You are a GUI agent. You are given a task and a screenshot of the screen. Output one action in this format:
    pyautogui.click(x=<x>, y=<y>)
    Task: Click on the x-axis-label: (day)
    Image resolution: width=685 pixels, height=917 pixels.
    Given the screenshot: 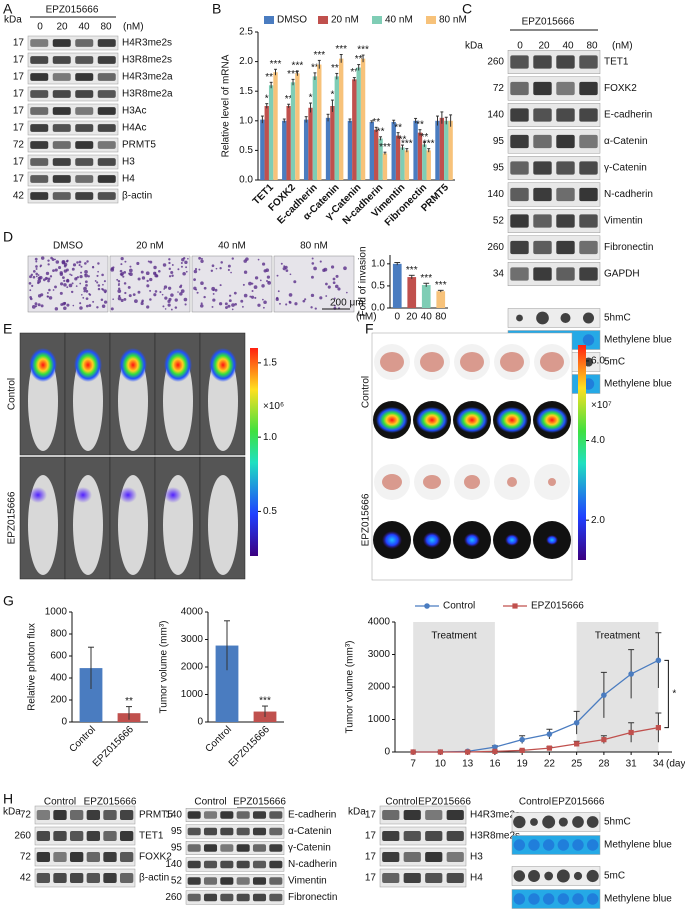 What is the action you would take?
    pyautogui.click(x=675, y=764)
    